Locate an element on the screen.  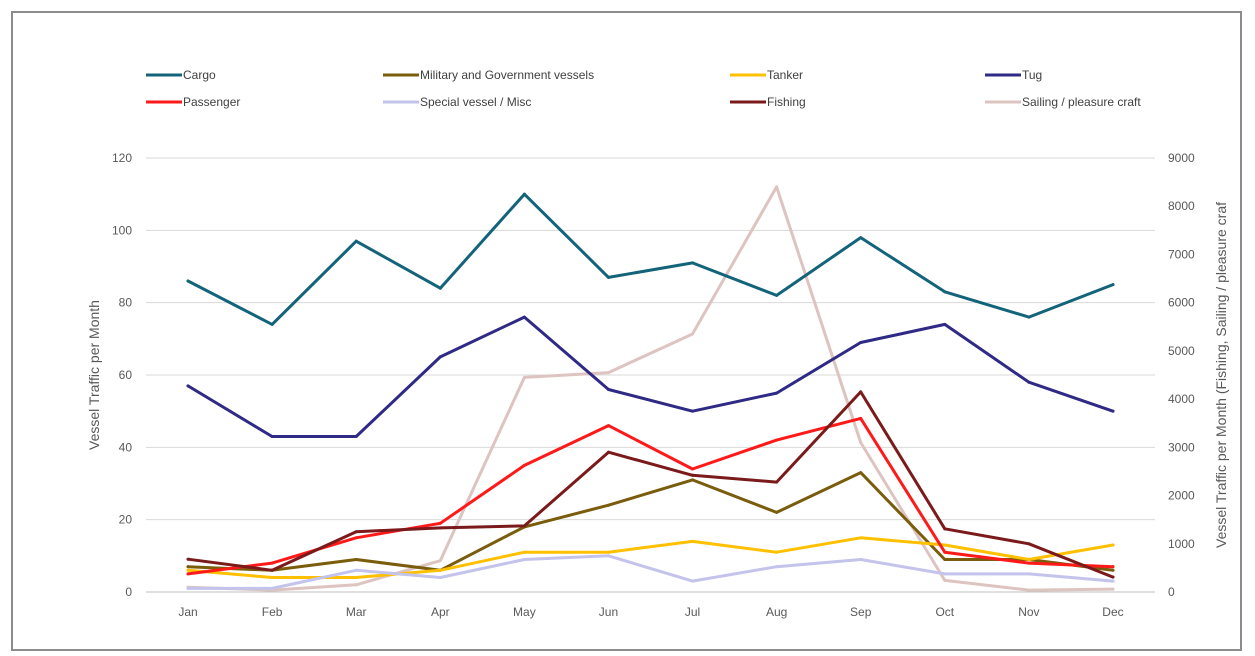
right-tick-label: 6000 is located at coordinates (1181, 303).